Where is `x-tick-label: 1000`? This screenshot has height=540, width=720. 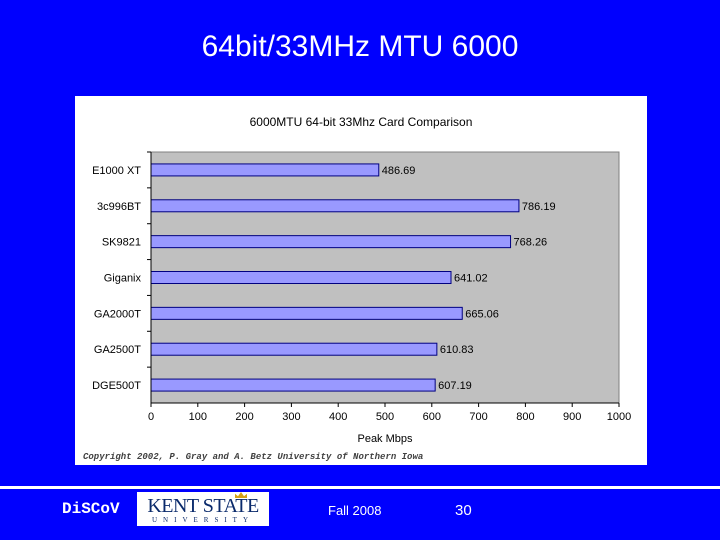 x-tick-label: 1000 is located at coordinates (619, 417).